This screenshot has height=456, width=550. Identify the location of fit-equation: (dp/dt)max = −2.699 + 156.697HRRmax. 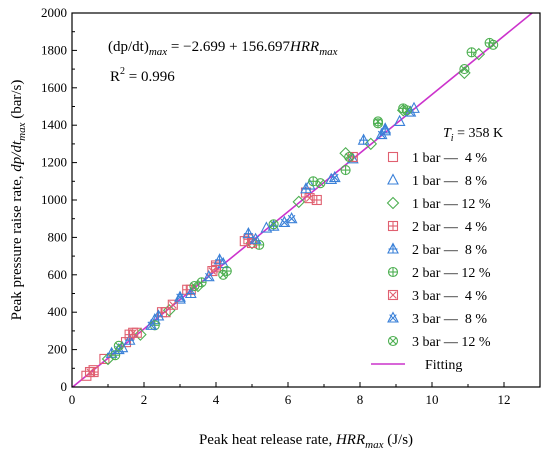
(223, 48).